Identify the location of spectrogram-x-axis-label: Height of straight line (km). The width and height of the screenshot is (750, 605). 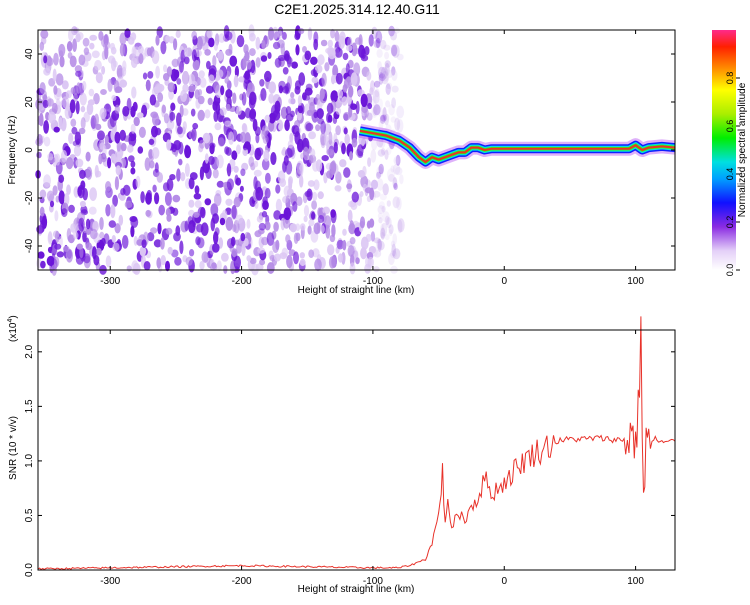
(356, 290).